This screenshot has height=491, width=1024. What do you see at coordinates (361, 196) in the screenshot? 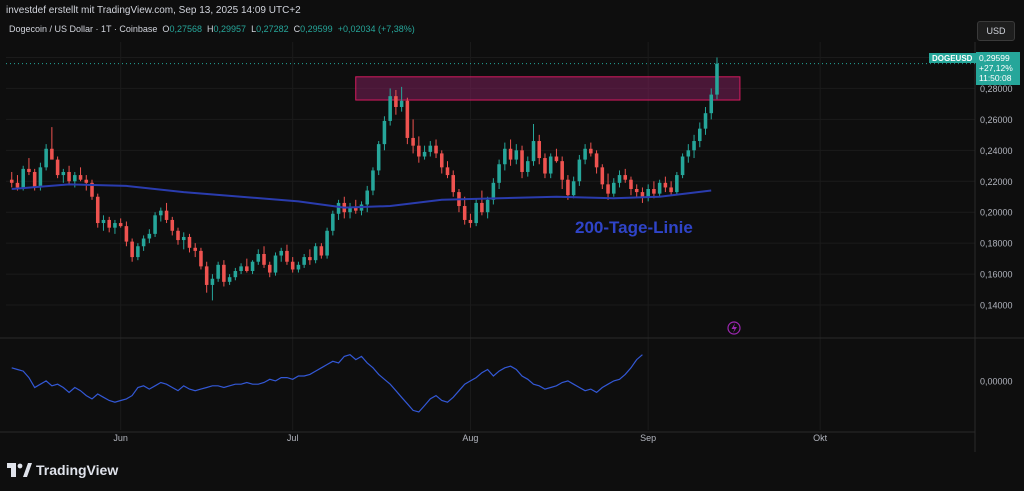
I see `ma200-line` at bounding box center [361, 196].